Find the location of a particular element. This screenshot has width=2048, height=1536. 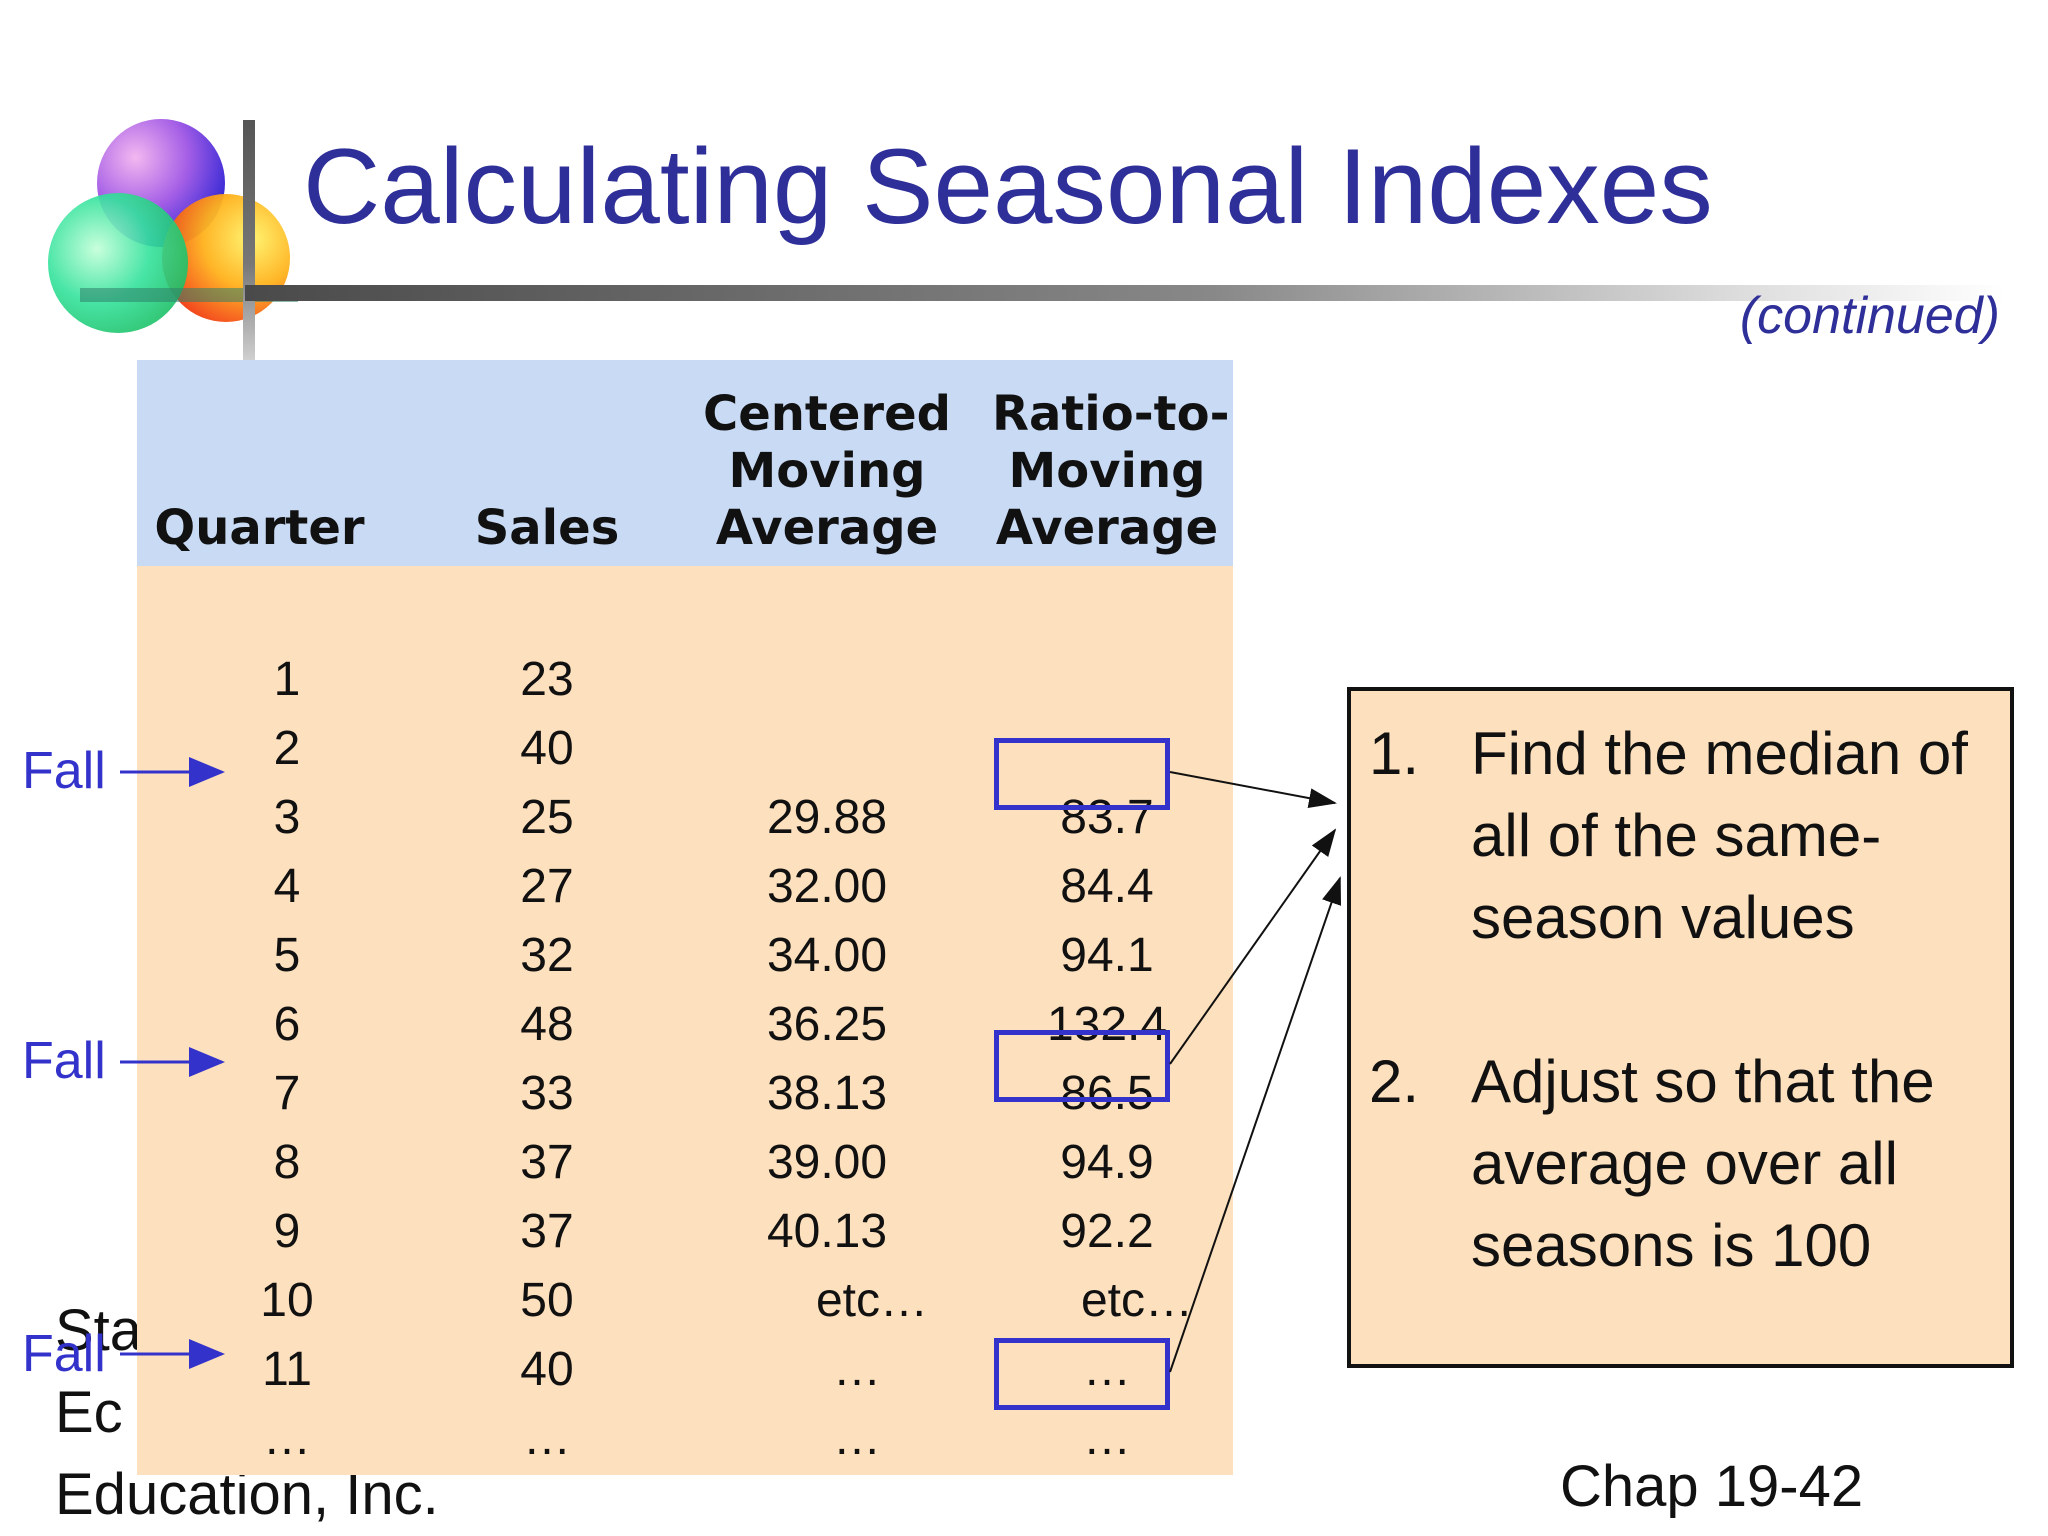

cell-quarter: 6 is located at coordinates (287, 1024).